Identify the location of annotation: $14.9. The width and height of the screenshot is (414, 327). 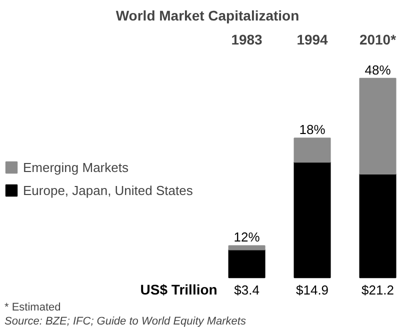
(312, 290).